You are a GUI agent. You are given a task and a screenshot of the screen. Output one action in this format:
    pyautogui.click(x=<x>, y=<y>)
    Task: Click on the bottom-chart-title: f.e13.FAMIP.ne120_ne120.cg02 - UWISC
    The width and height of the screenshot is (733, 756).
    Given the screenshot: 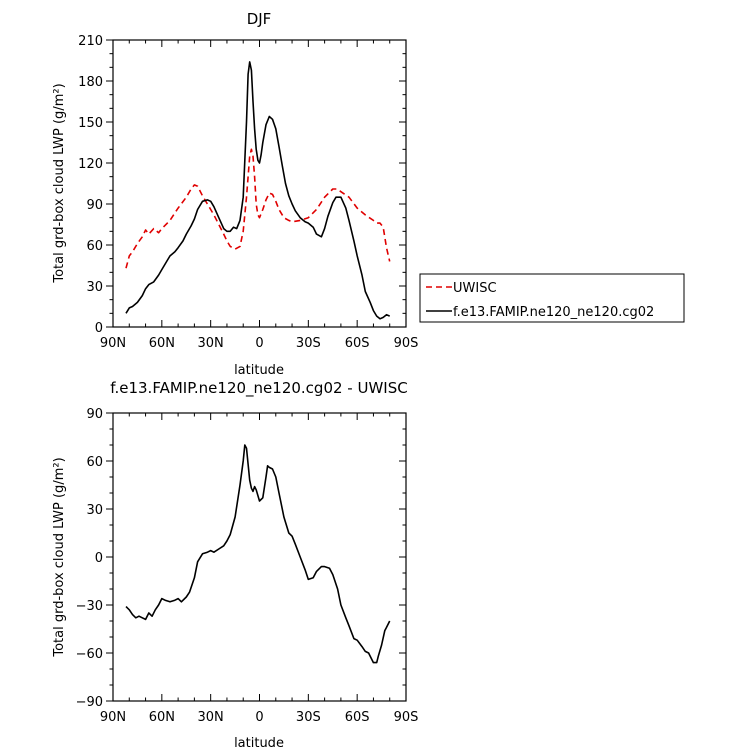 What is the action you would take?
    pyautogui.click(x=258, y=388)
    